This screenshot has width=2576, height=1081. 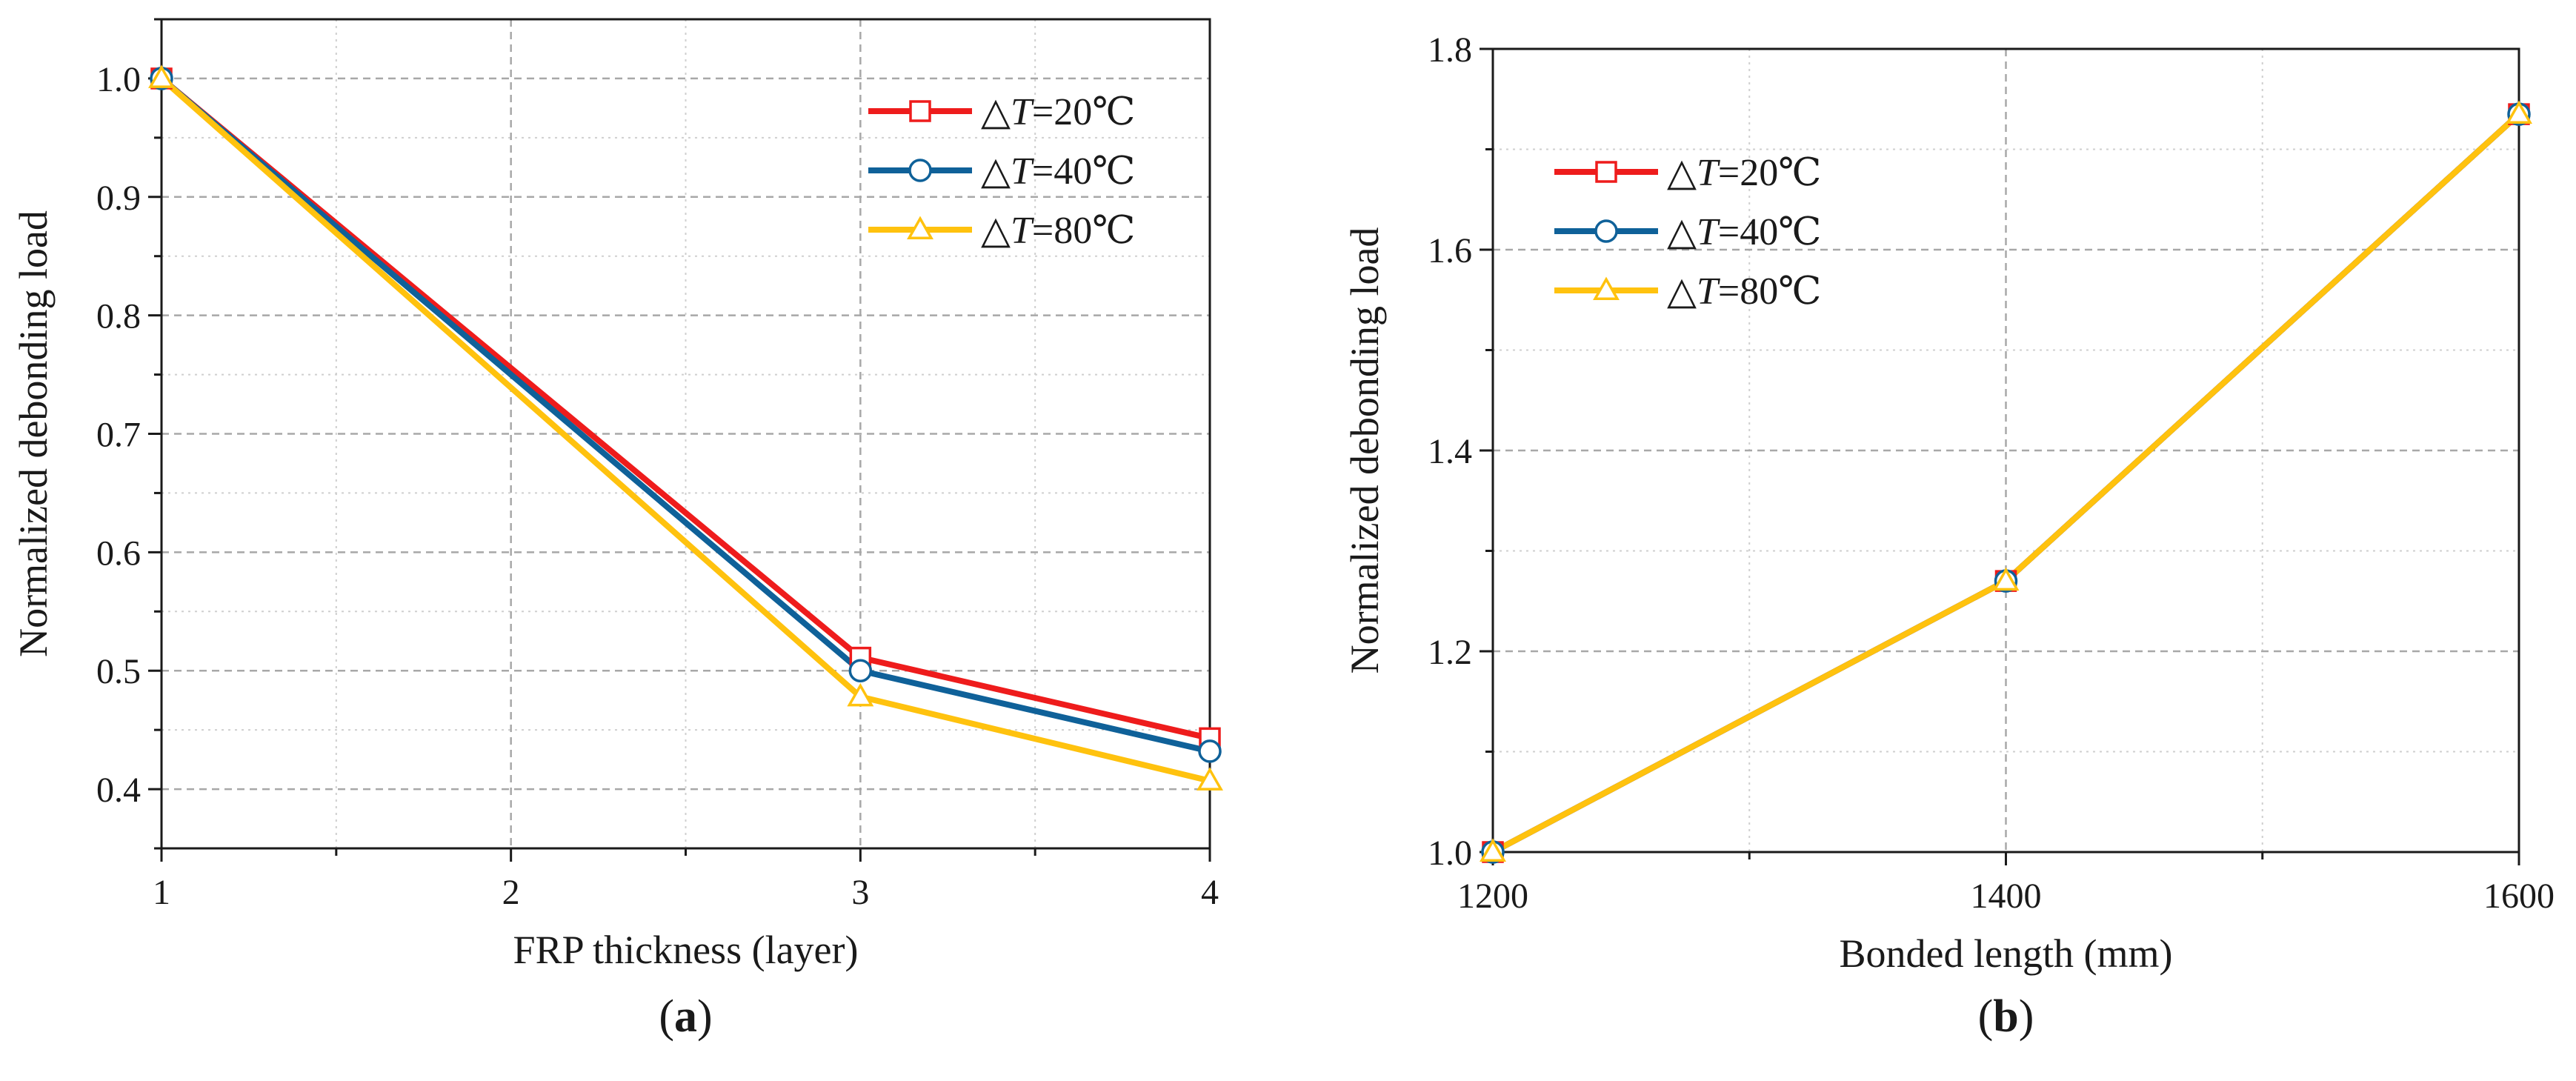 What do you see at coordinates (118, 671) in the screenshot?
I see `y-tick-label: 0.5` at bounding box center [118, 671].